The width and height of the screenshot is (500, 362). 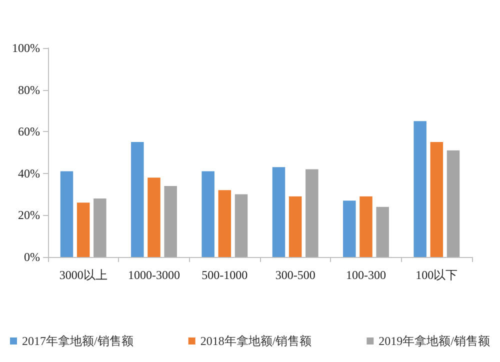 I want to click on y-tick-label: 100%, so click(x=26, y=48).